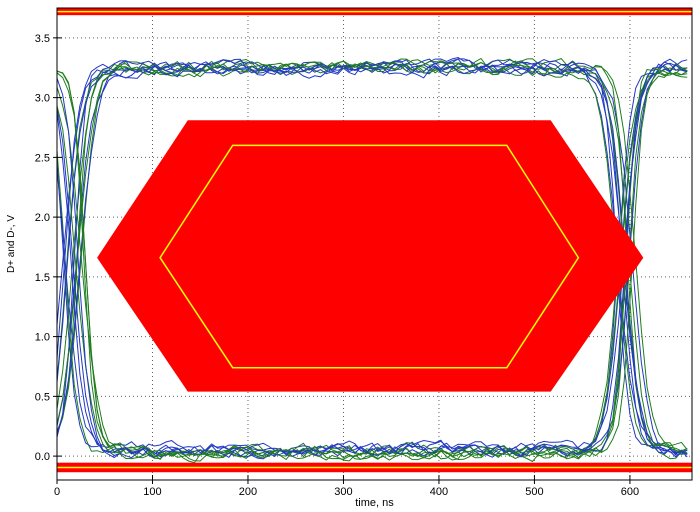  I want to click on x-tick-label: 200, so click(248, 492).